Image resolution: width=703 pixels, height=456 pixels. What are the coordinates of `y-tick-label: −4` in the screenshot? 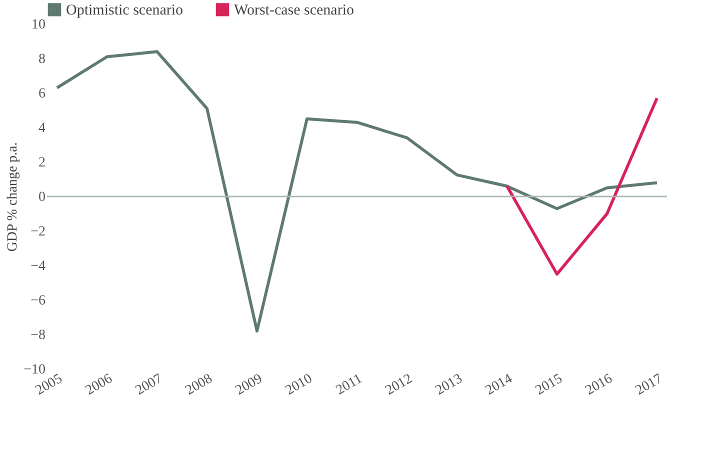 It's located at (38, 266).